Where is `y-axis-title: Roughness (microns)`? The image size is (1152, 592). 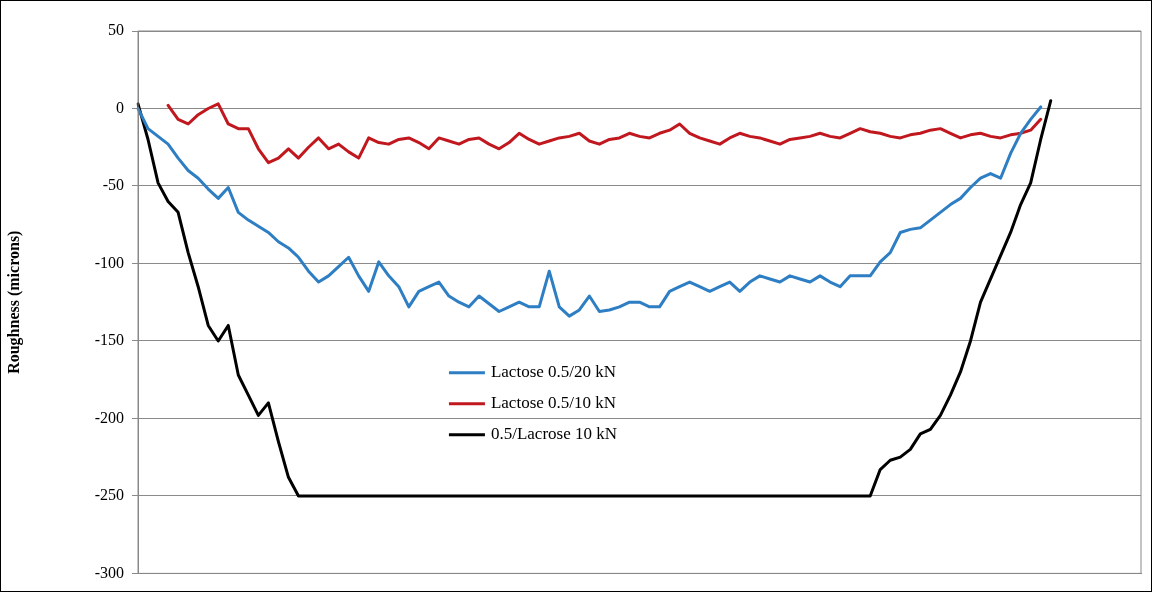
y-axis-title: Roughness (microns) is located at coordinates (13, 302).